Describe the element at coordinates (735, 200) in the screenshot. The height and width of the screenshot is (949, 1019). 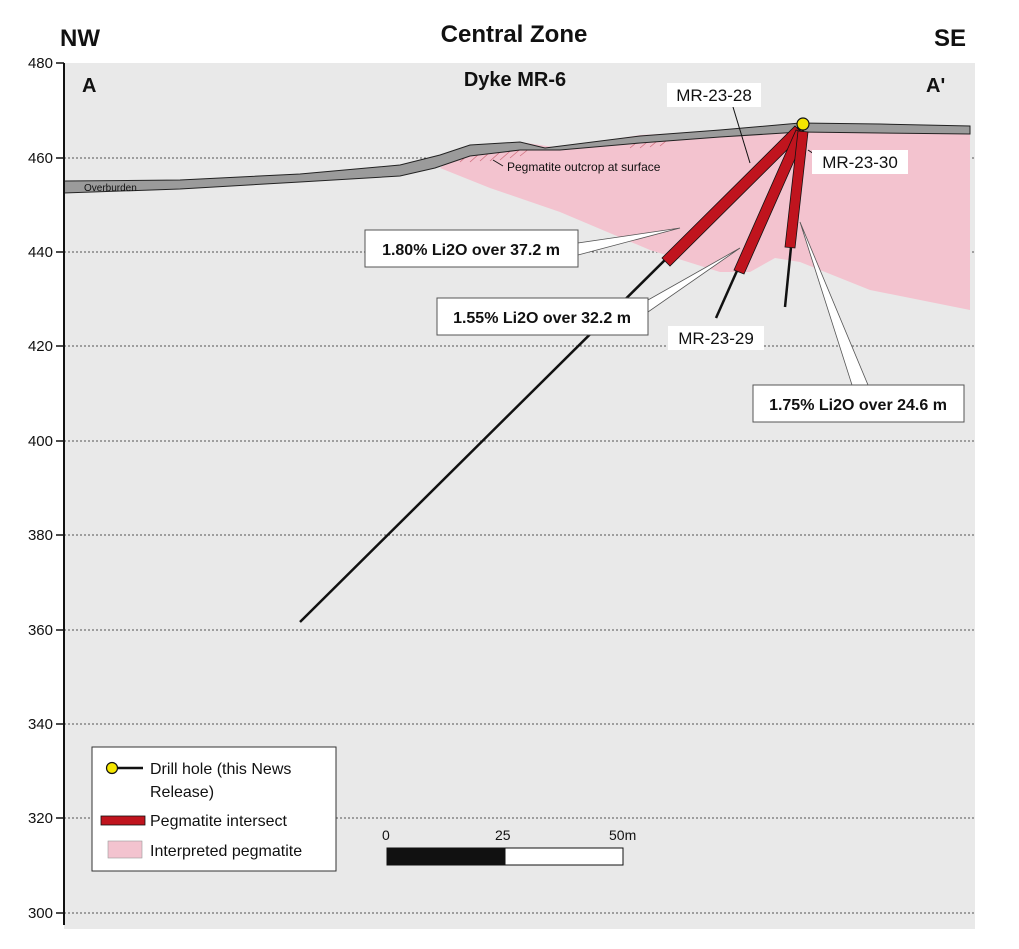
I see `pegmatite-intersects` at that location.